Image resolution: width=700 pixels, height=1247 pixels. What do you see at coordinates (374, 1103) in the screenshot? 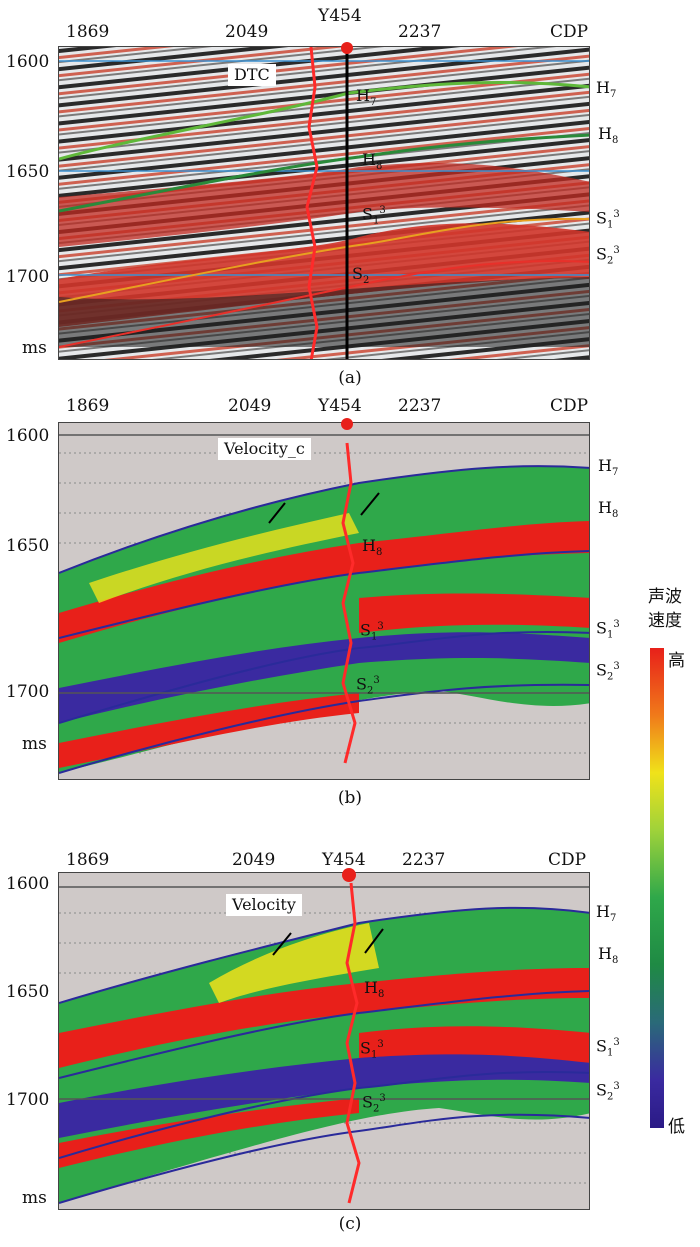
I see `s2-inline-c: S23` at bounding box center [374, 1103].